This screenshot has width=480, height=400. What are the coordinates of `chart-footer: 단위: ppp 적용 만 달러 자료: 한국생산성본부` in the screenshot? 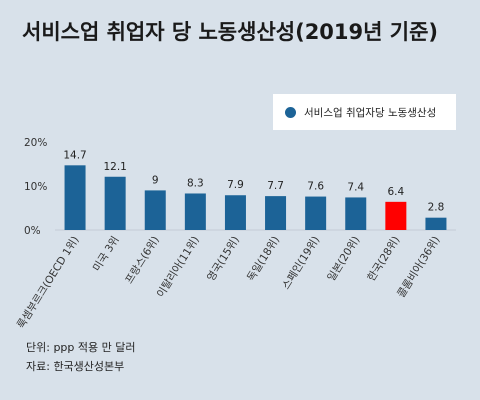 It's located at (80, 357).